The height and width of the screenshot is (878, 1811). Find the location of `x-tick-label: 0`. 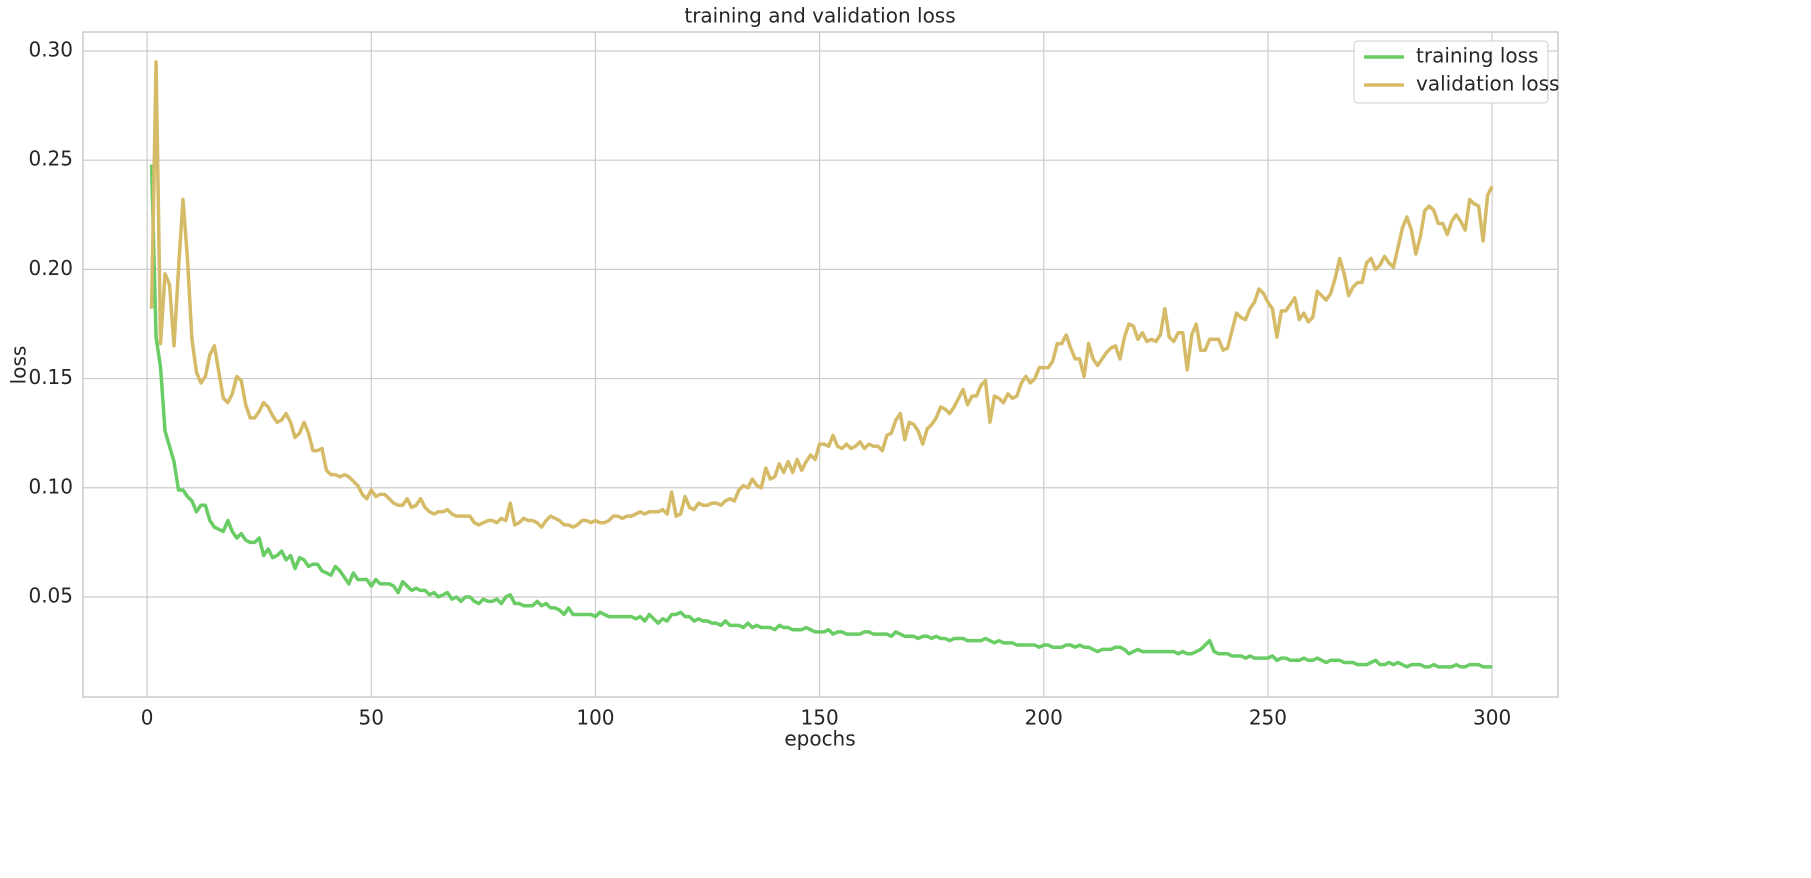

x-tick-label: 0 is located at coordinates (147, 718).